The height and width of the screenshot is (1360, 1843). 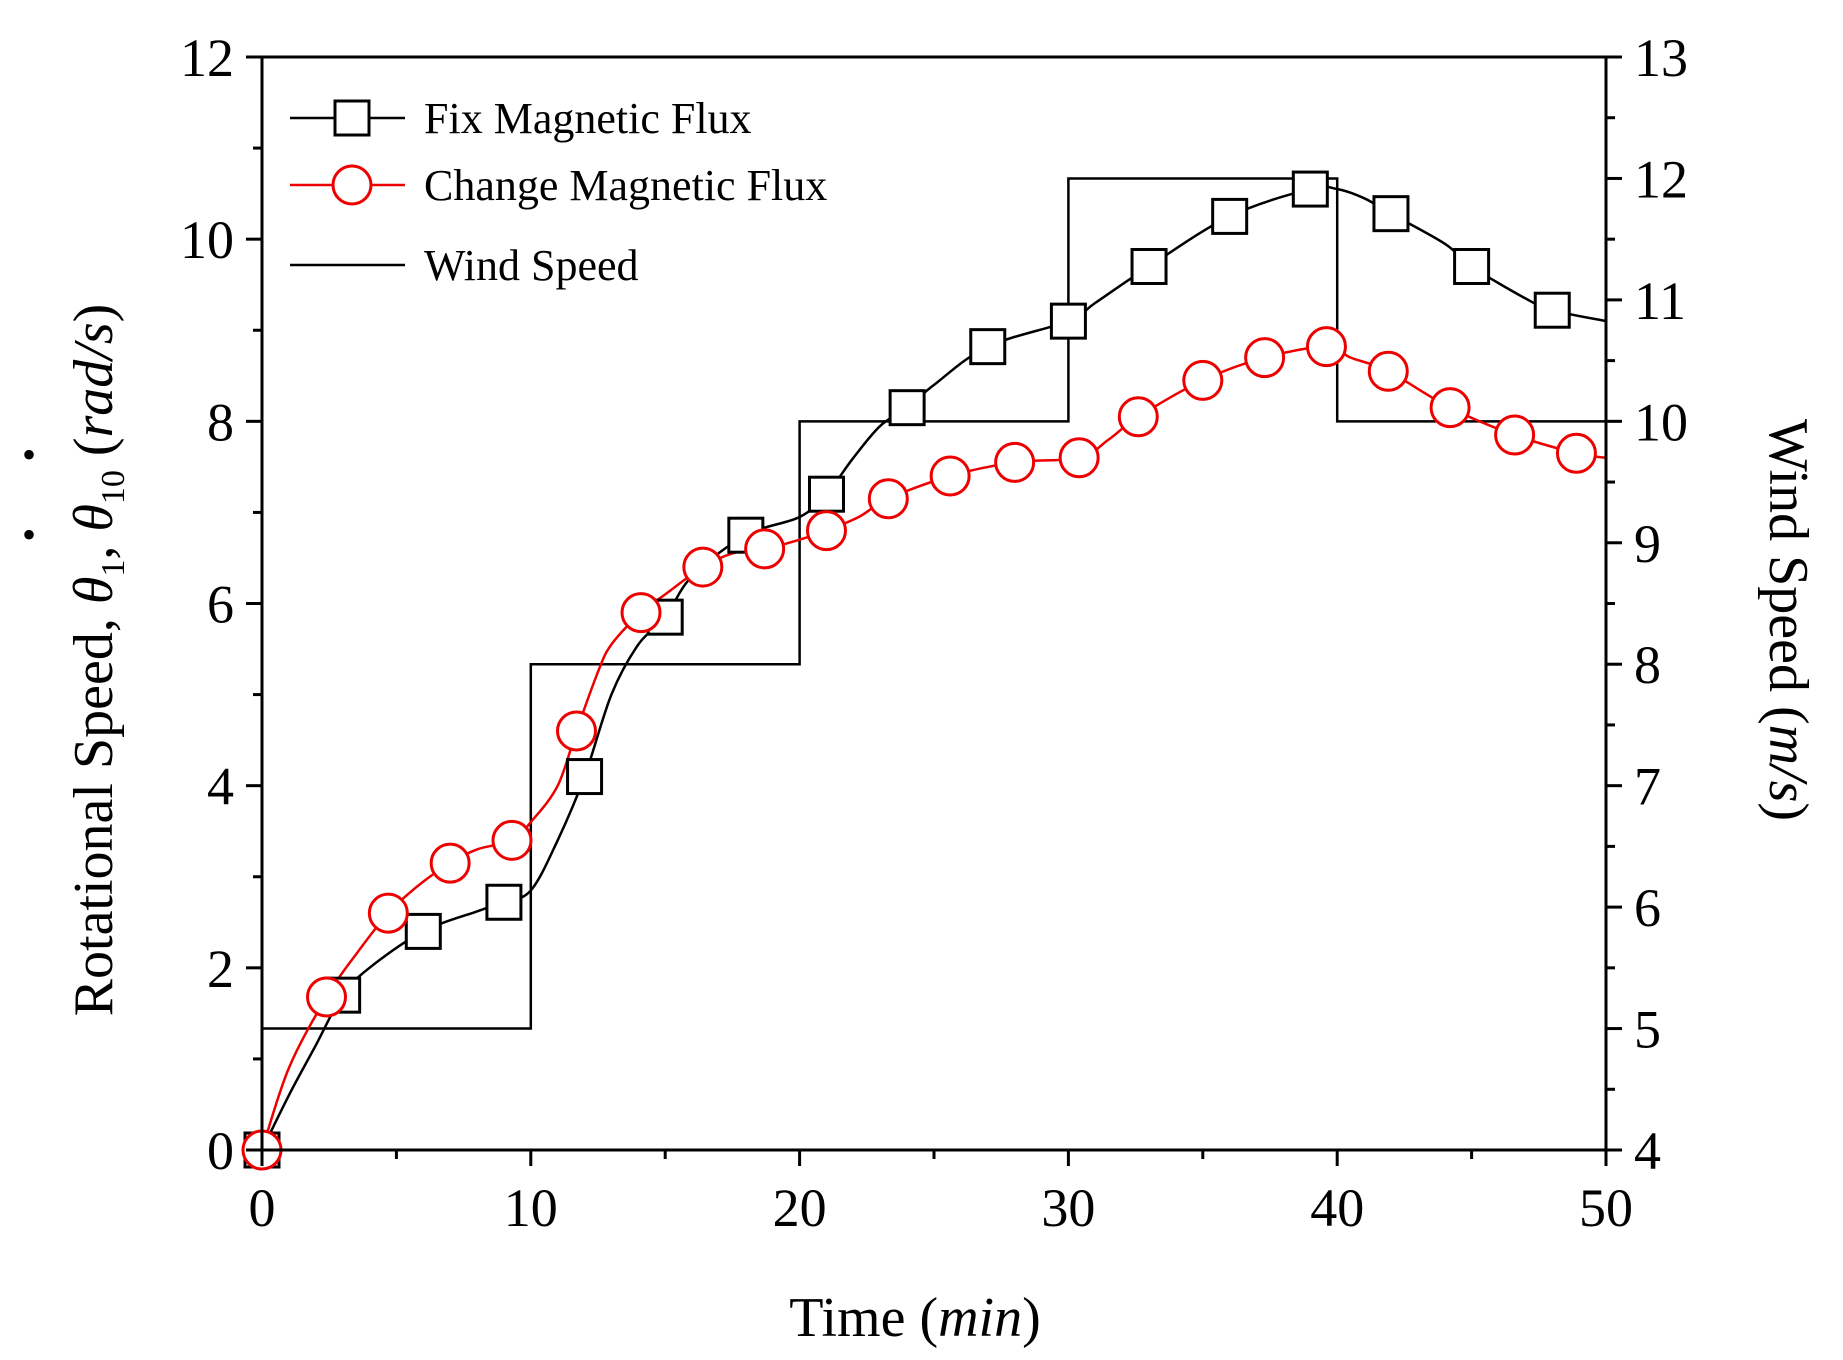 What do you see at coordinates (352, 118) in the screenshot?
I see `legend-swatch-square-marker` at bounding box center [352, 118].